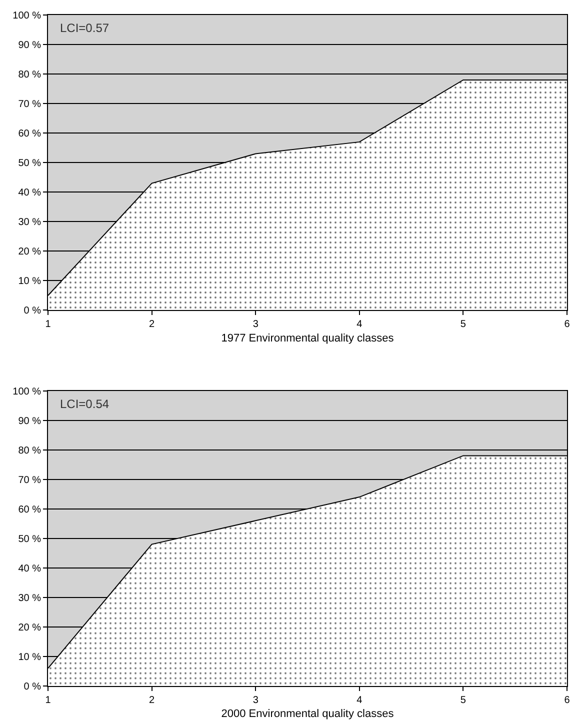  Describe the element at coordinates (307, 338) in the screenshot. I see `x-axis-title: 1977 Environmental quality classes` at that location.